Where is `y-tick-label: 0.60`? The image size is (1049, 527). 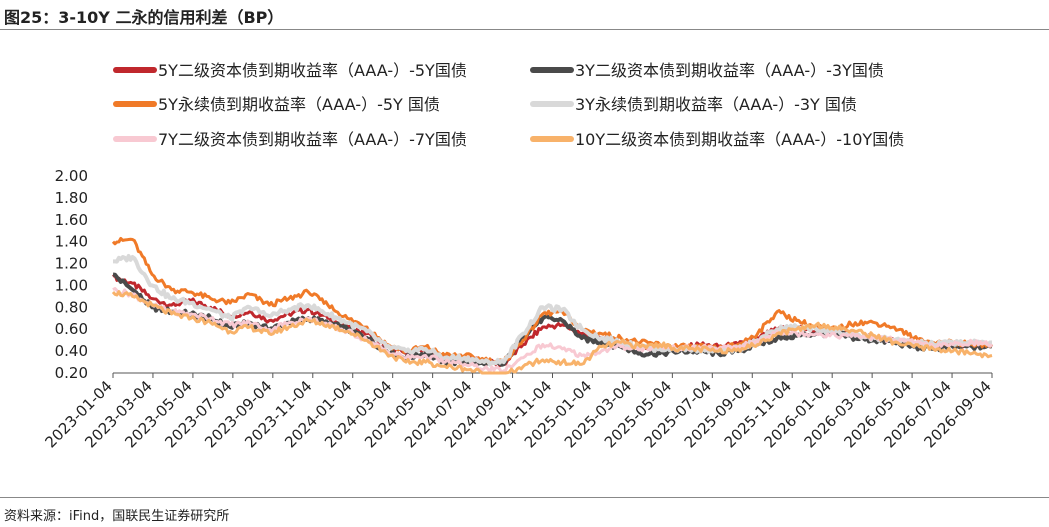
y-tick-label: 0.60 is located at coordinates (71, 329).